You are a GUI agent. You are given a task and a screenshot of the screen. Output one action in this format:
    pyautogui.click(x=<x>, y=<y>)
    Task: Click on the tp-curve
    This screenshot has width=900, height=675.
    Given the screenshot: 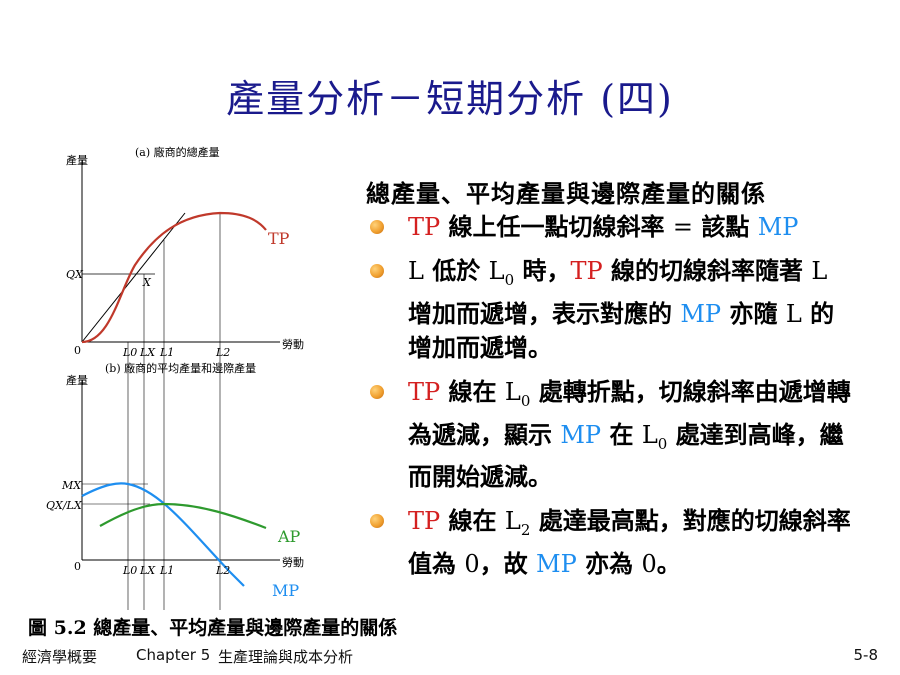 What is the action you would take?
    pyautogui.click(x=174, y=277)
    